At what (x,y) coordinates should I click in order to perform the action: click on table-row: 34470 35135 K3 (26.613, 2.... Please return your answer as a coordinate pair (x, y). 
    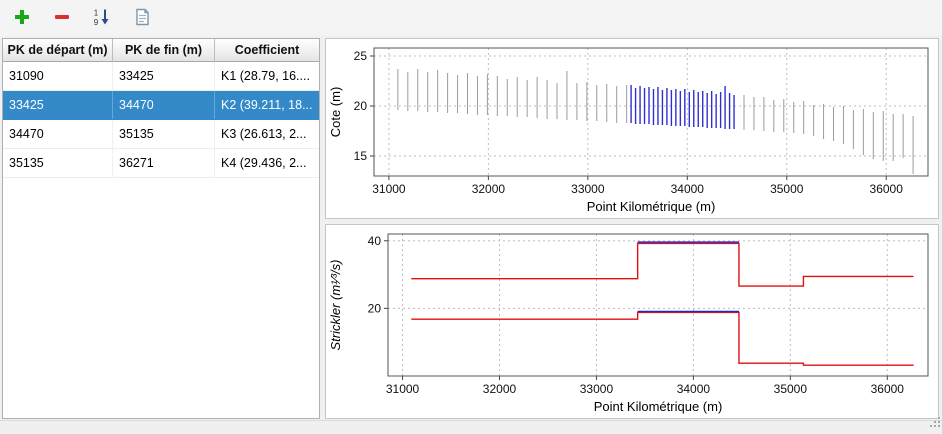
    Looking at the image, I should click on (161, 134).